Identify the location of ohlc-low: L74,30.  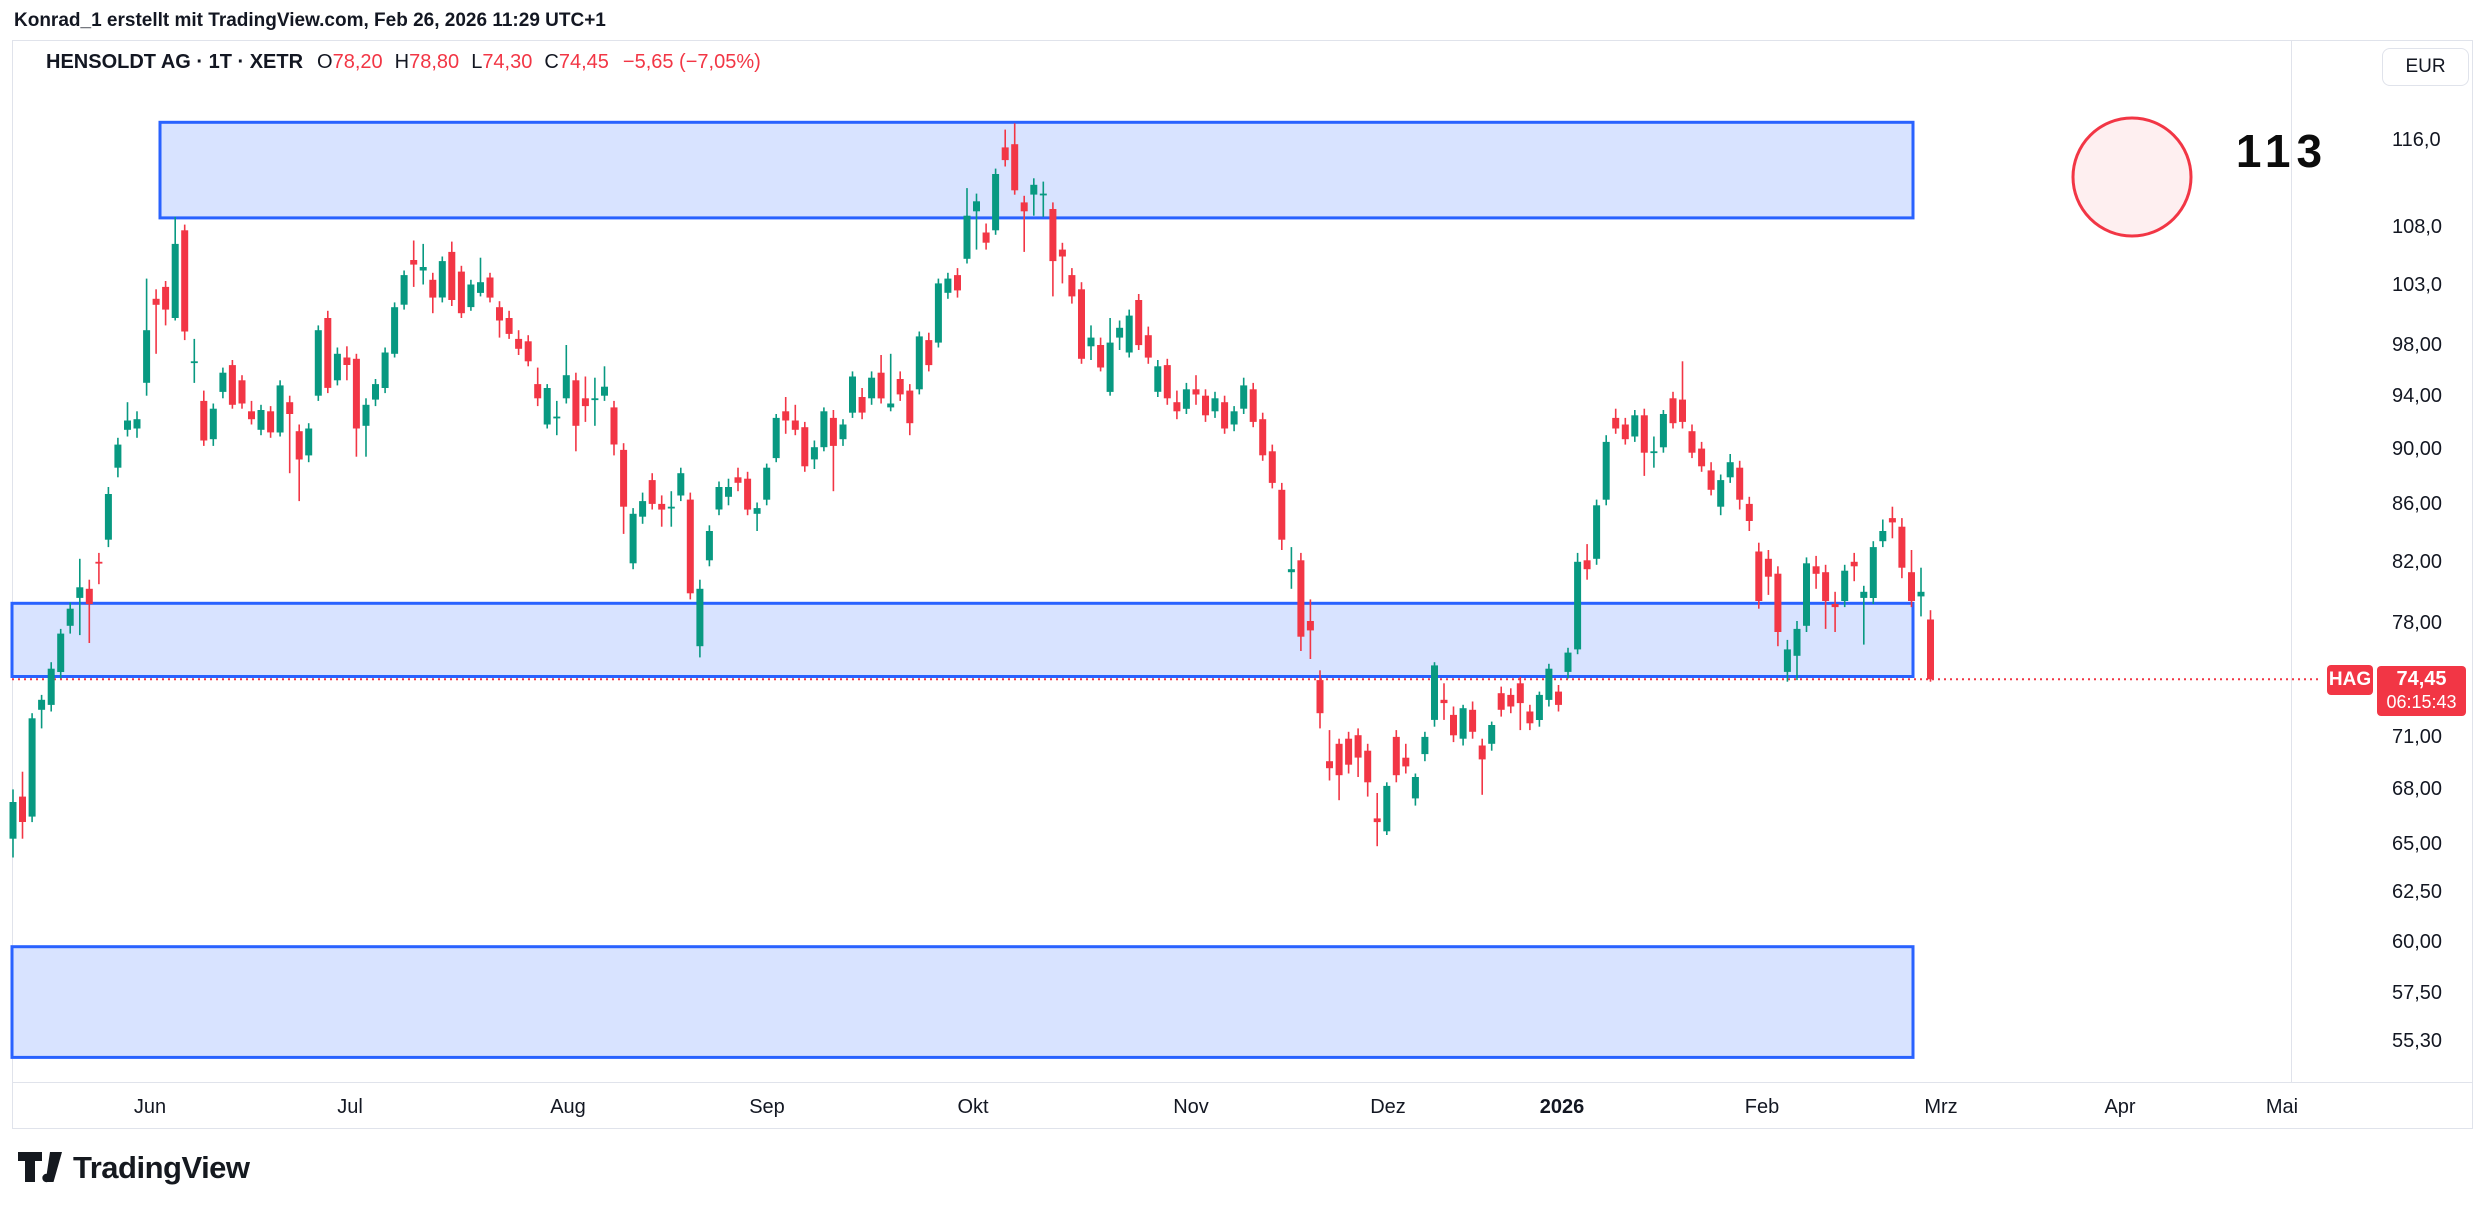
(502, 62).